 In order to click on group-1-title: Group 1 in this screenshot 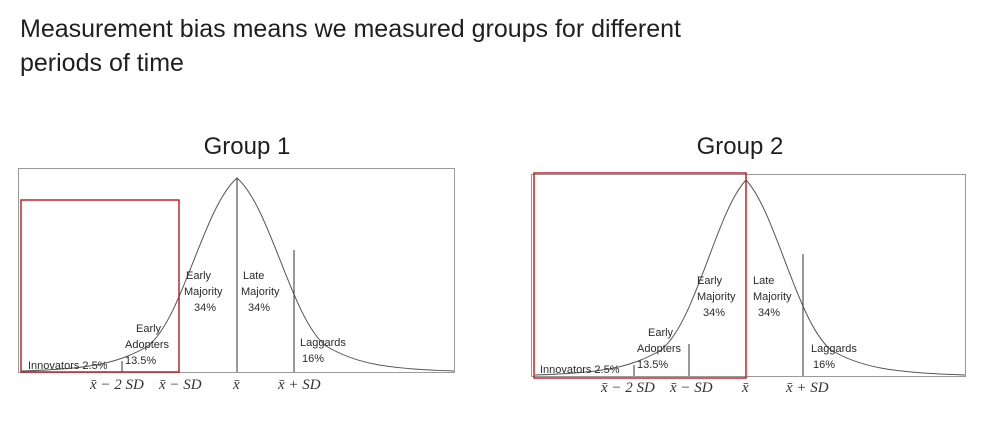, I will do `click(247, 146)`.